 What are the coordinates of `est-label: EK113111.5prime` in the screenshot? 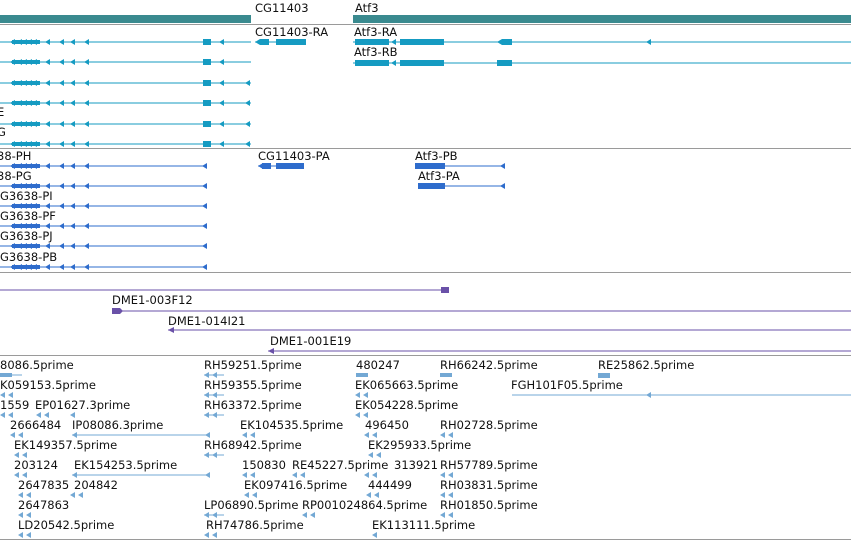 It's located at (423, 525).